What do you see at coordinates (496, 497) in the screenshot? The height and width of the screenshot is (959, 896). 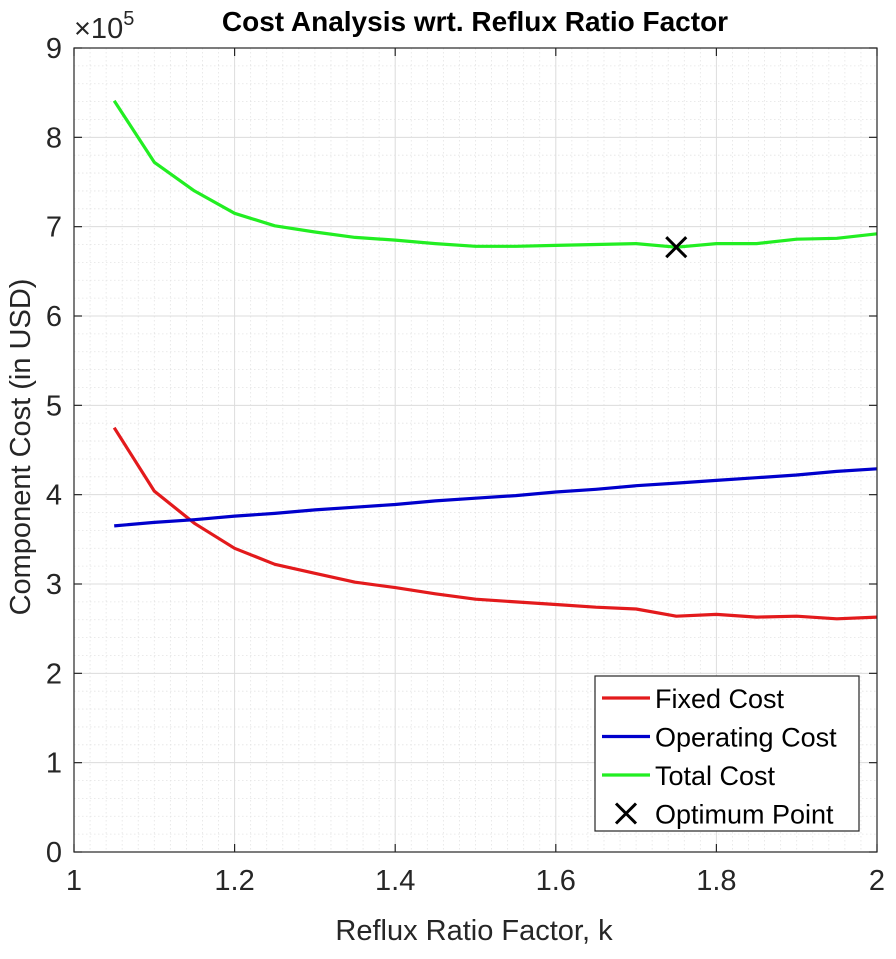 I see `series-line-operating-cost` at bounding box center [496, 497].